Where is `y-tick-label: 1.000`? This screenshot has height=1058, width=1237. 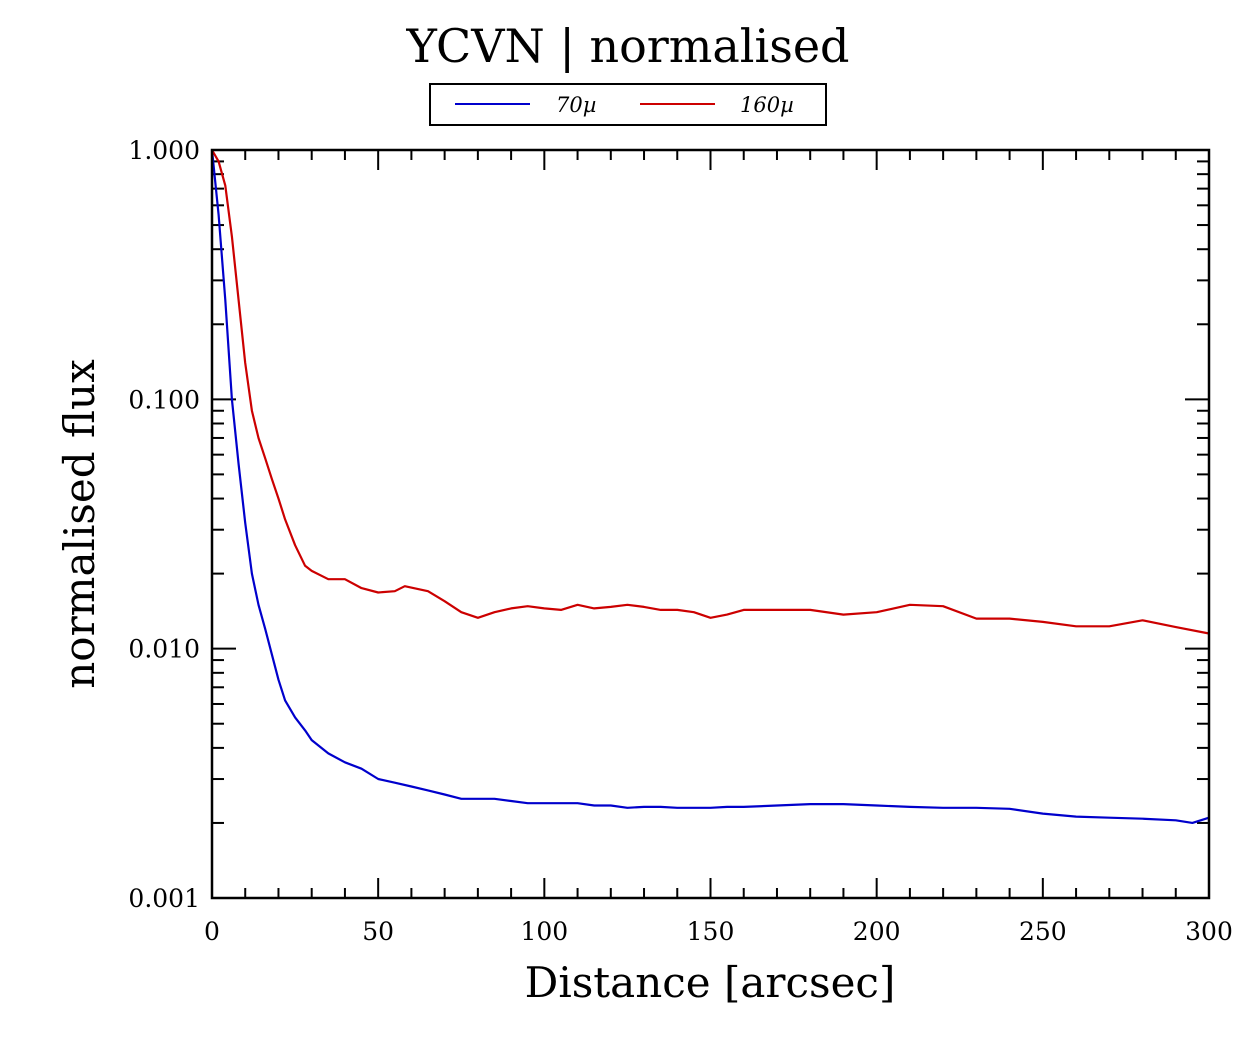
y-tick-label: 1.000 is located at coordinates (164, 150).